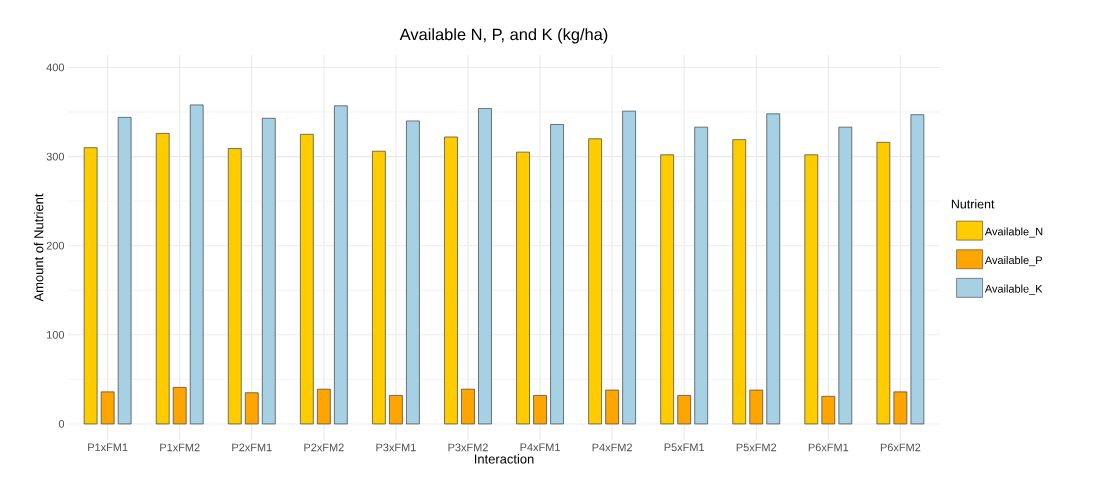  What do you see at coordinates (1013, 261) in the screenshot?
I see `legend-label: Available_P` at bounding box center [1013, 261].